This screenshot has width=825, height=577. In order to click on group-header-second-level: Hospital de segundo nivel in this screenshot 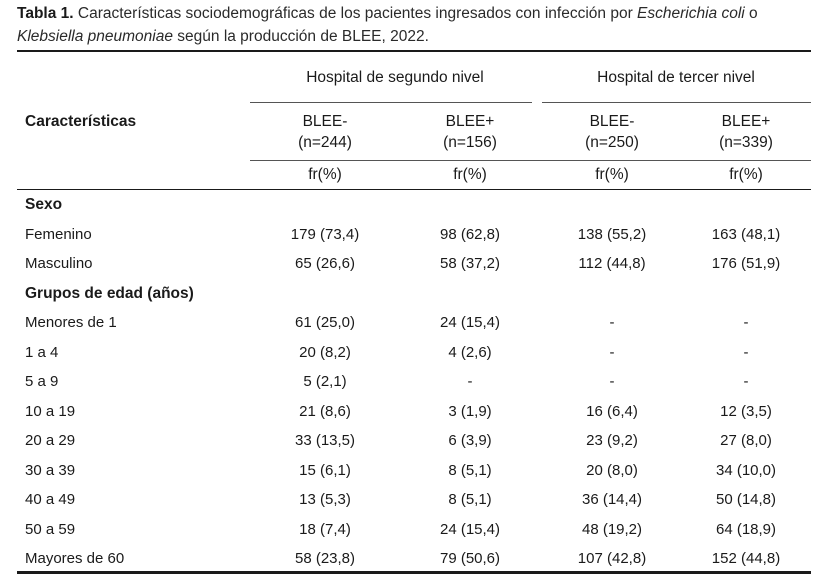, I will do `click(395, 77)`.